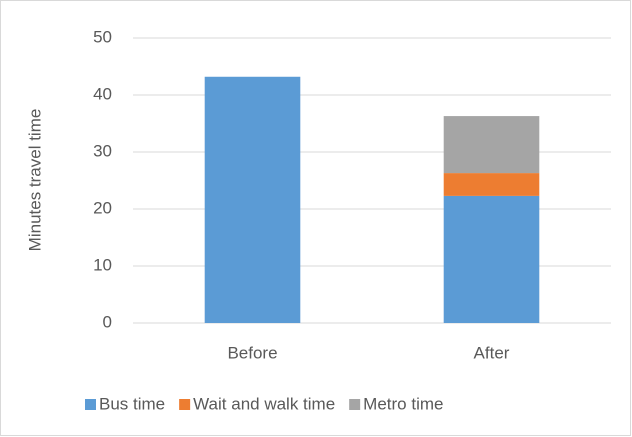  Describe the element at coordinates (264, 403) in the screenshot. I see `legend-label: Wait and walk time` at that location.